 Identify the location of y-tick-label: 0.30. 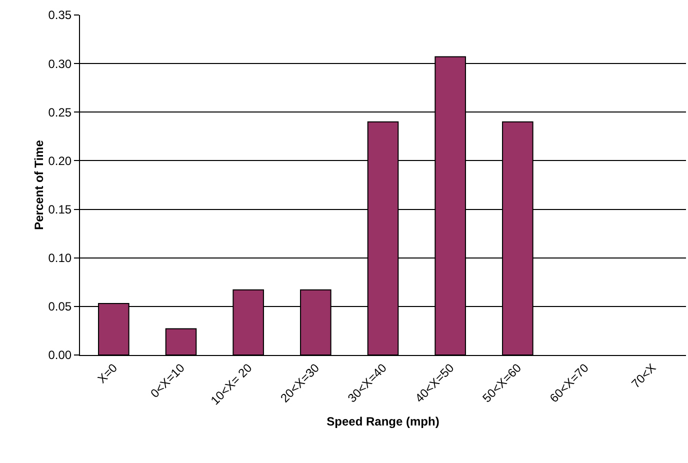
(60, 63).